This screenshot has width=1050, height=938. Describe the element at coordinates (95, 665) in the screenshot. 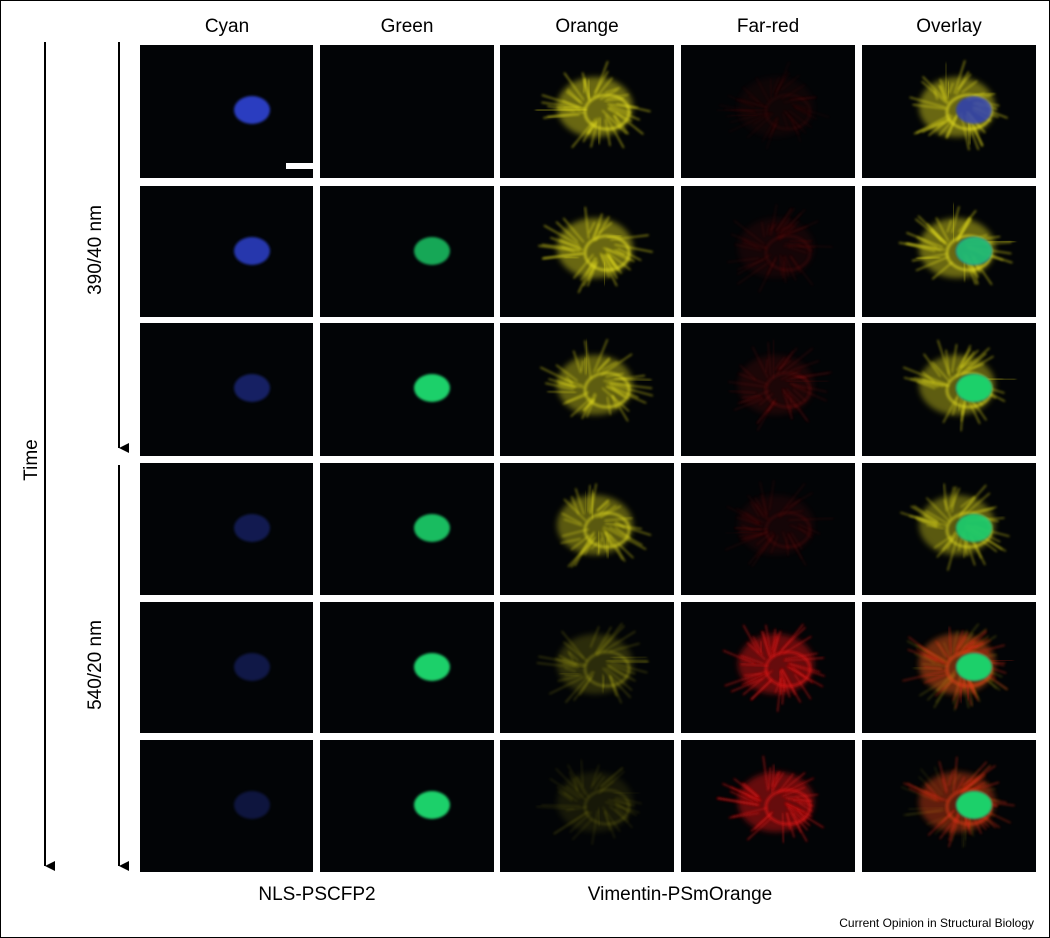

I see `arrow-label: 540/20 nm` at that location.